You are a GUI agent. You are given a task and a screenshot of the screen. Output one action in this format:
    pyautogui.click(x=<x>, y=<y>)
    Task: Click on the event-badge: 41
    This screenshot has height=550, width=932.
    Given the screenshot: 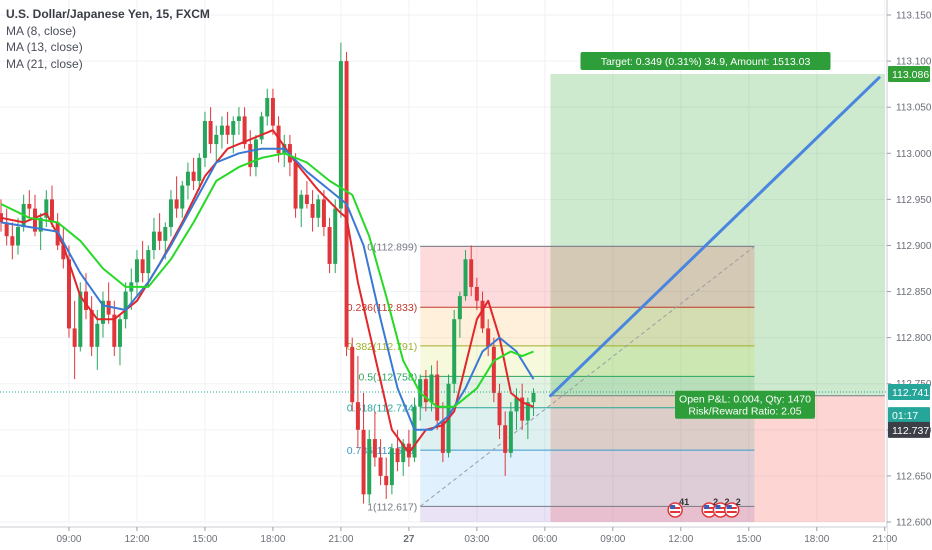 What is the action you would take?
    pyautogui.click(x=678, y=507)
    